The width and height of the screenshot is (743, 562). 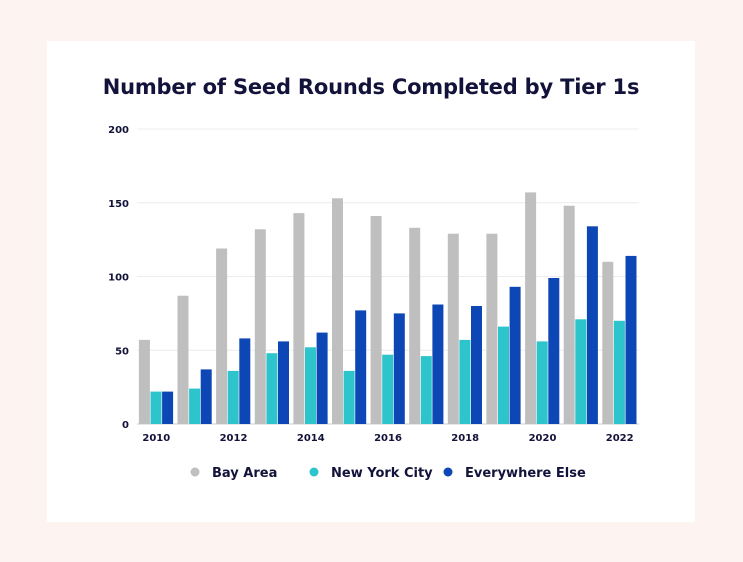 I want to click on bar-bay-area-2018, so click(x=453, y=328).